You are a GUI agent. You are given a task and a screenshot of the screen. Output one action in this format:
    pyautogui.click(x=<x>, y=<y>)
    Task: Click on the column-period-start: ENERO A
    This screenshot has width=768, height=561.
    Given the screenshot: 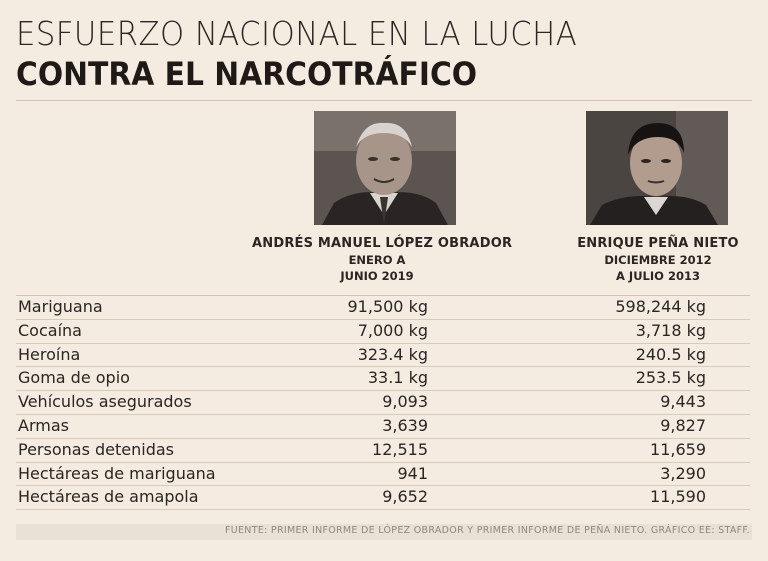 What is the action you would take?
    pyautogui.click(x=377, y=260)
    